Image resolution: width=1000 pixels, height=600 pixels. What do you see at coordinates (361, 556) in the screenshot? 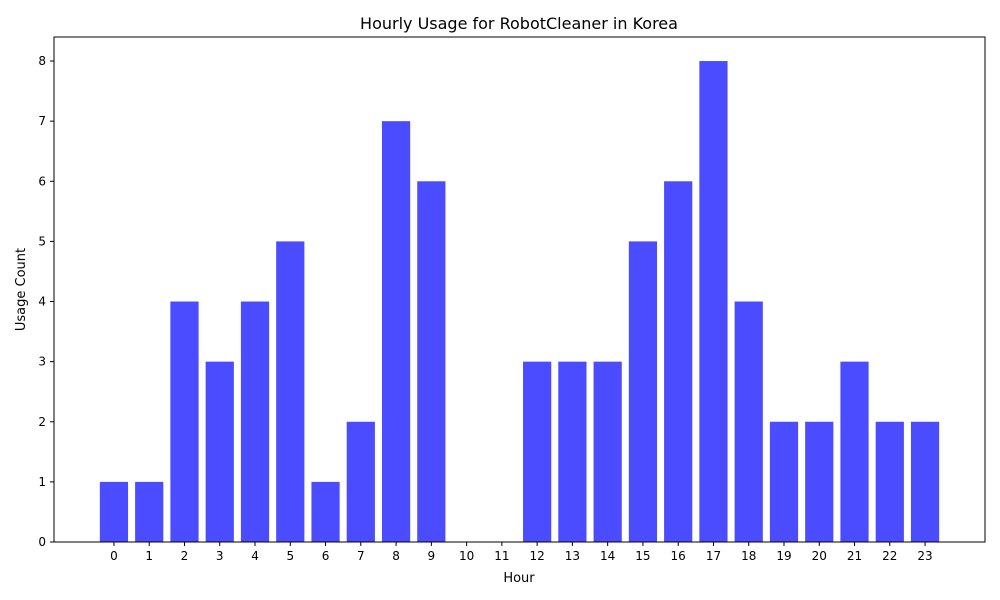
I see `x-tick-label: 7` at bounding box center [361, 556].